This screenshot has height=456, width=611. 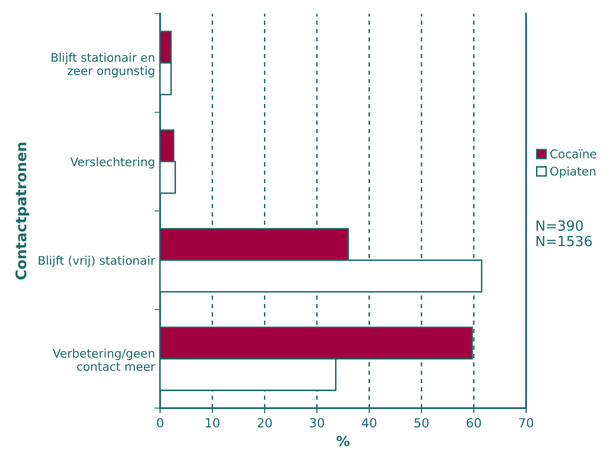 I want to click on x-tick-label: 10, so click(x=213, y=423).